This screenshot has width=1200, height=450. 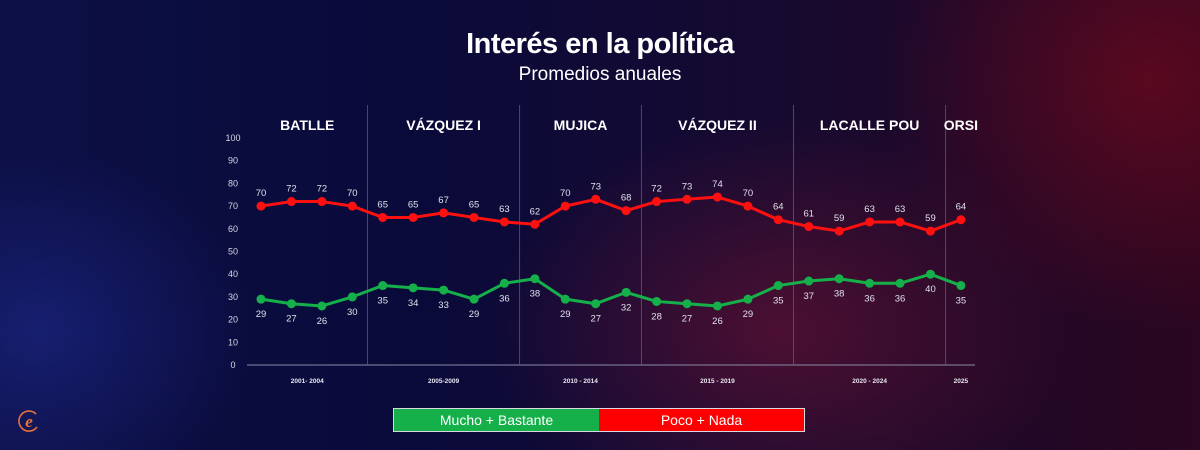 I want to click on data-label: 40, so click(x=930, y=289).